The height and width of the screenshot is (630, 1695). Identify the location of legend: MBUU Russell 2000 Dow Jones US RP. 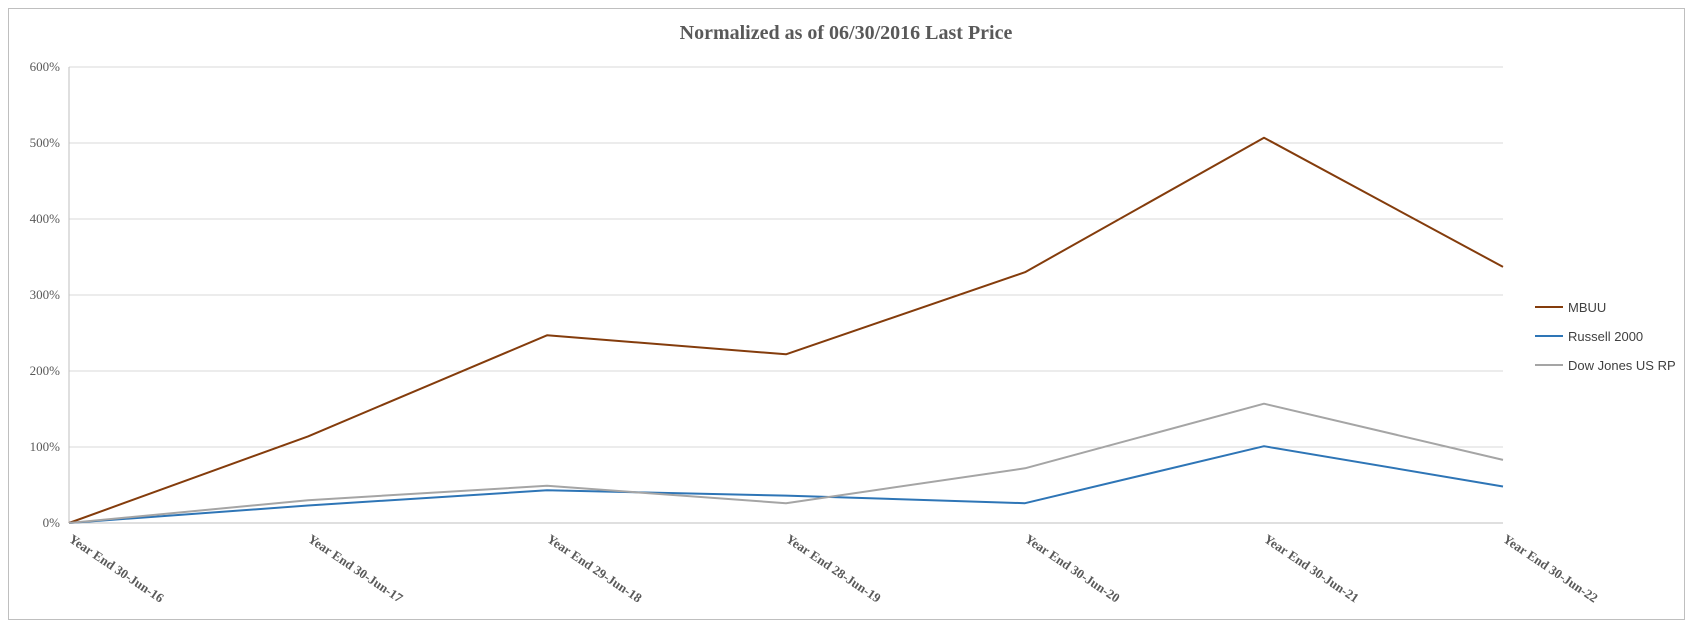
(1605, 336).